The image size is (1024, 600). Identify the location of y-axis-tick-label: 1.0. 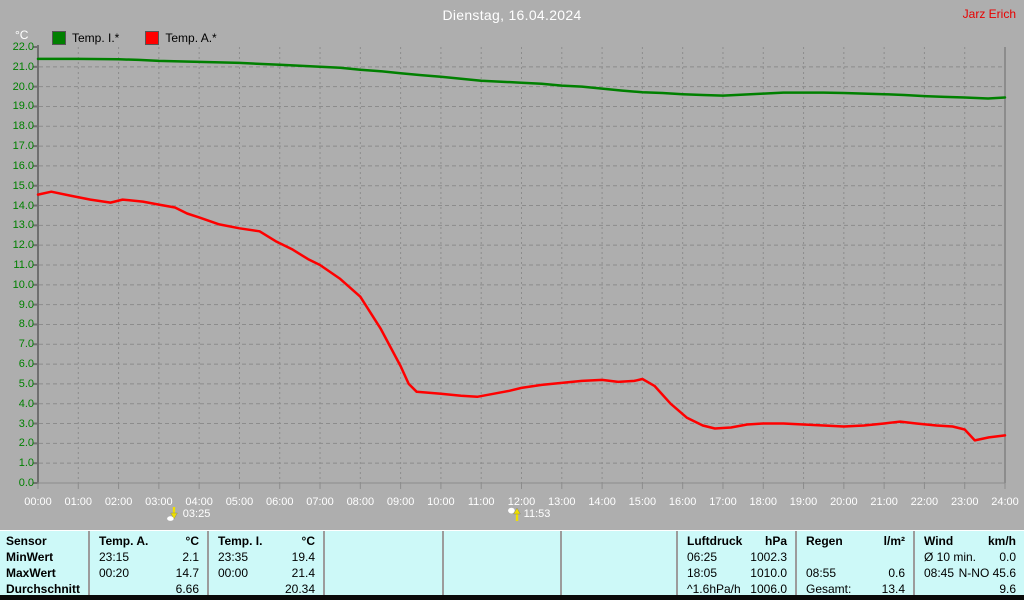
(26, 463).